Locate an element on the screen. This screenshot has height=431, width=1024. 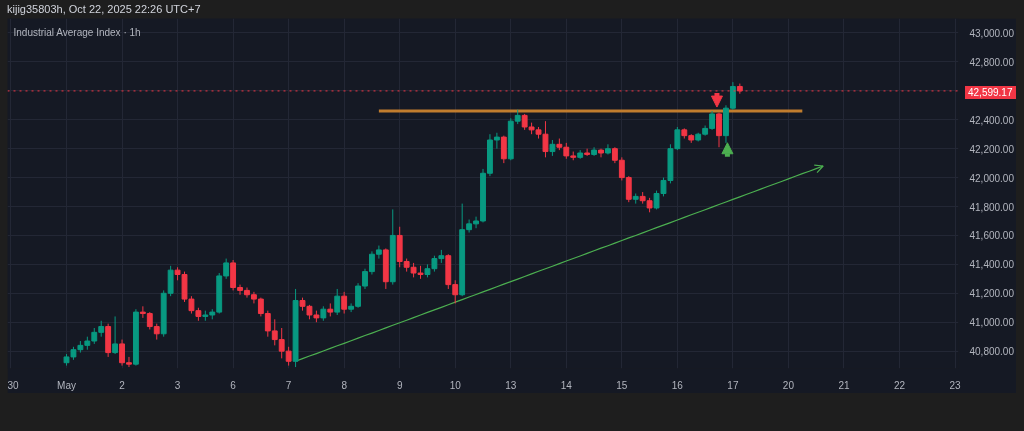
x-tick-label: 17 is located at coordinates (733, 385).